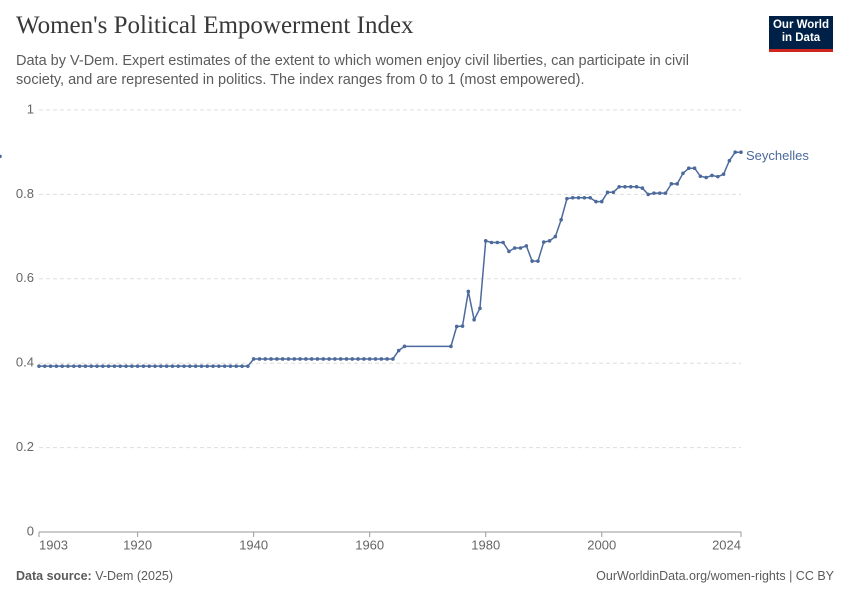  What do you see at coordinates (801, 38) in the screenshot?
I see `logo-text: in Data` at bounding box center [801, 38].